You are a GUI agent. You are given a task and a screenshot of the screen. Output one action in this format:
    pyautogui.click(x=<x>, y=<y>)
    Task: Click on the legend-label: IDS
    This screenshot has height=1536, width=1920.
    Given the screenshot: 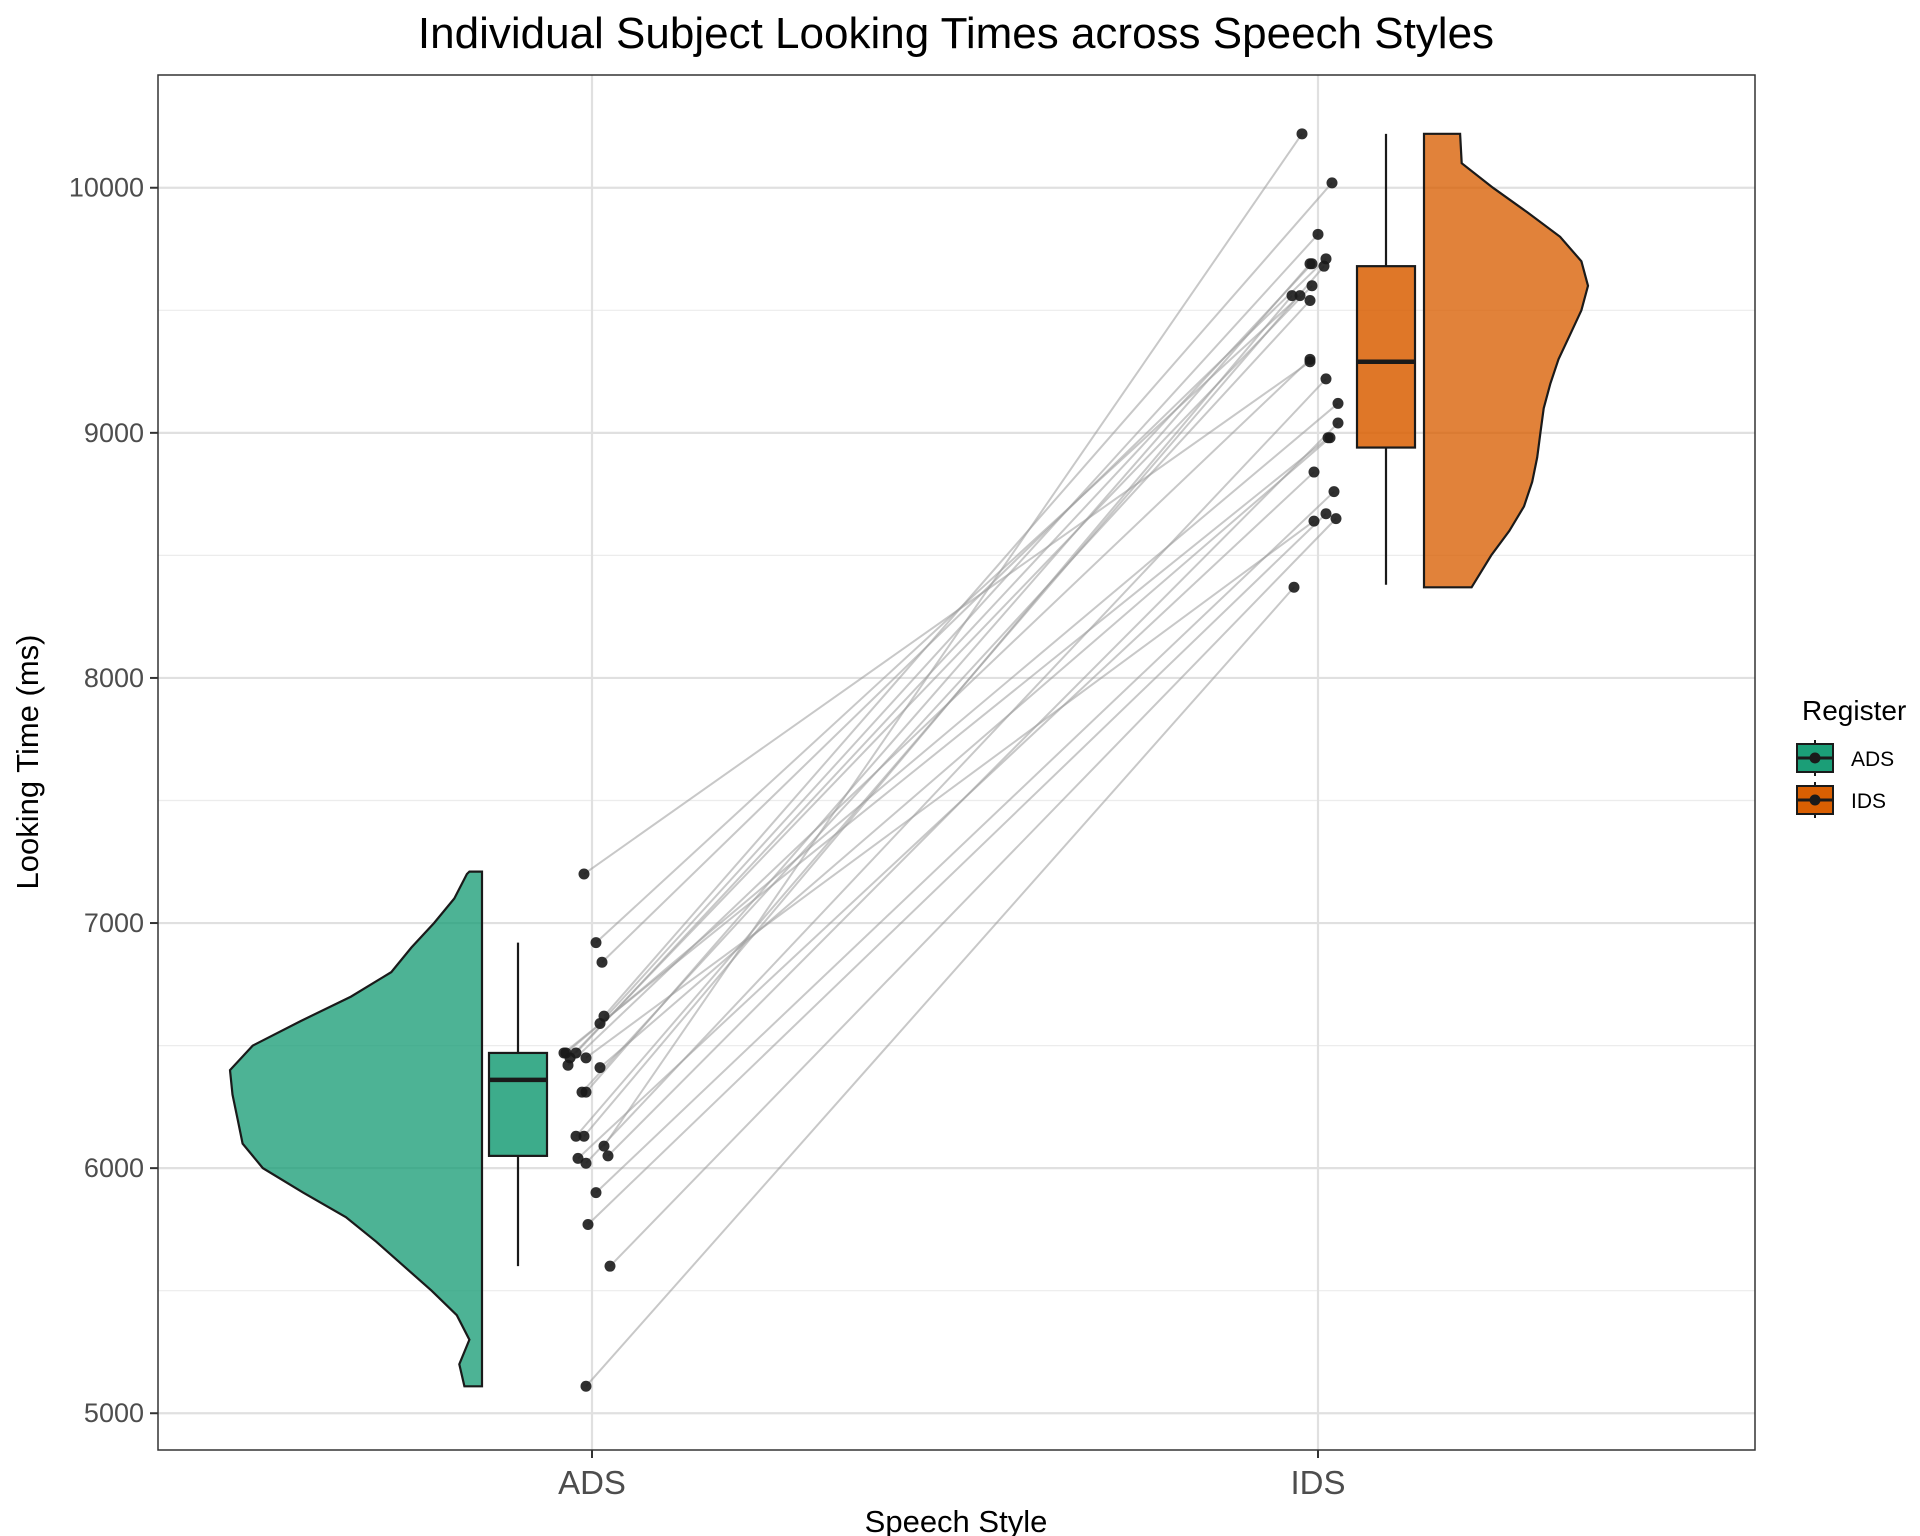 What is the action you would take?
    pyautogui.click(x=1868, y=801)
    